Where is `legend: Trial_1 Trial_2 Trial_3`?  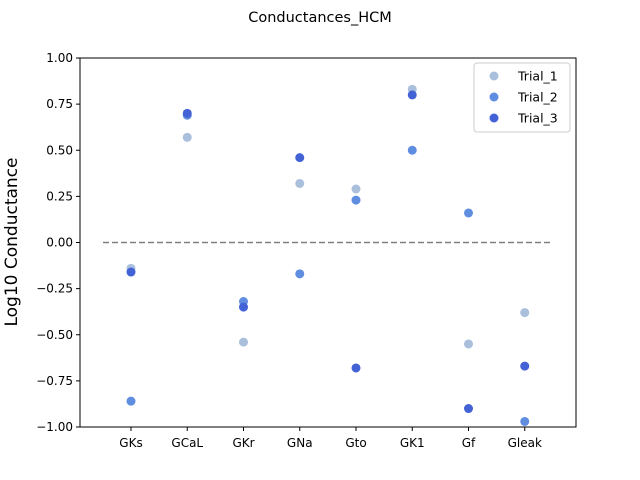
legend: Trial_1 Trial_2 Trial_3 is located at coordinates (522, 97).